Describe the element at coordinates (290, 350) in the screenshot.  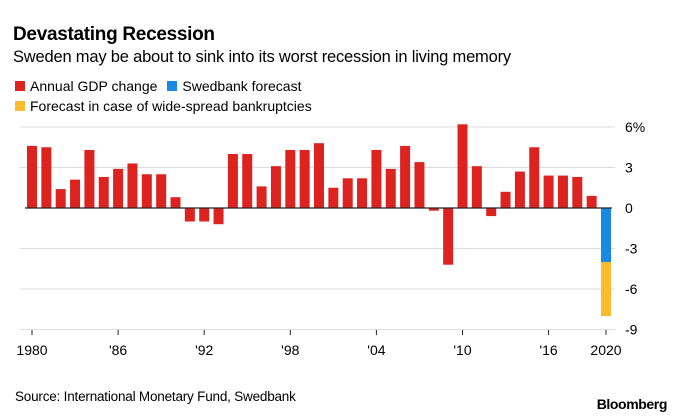
I see `x-tick-label: '98` at that location.